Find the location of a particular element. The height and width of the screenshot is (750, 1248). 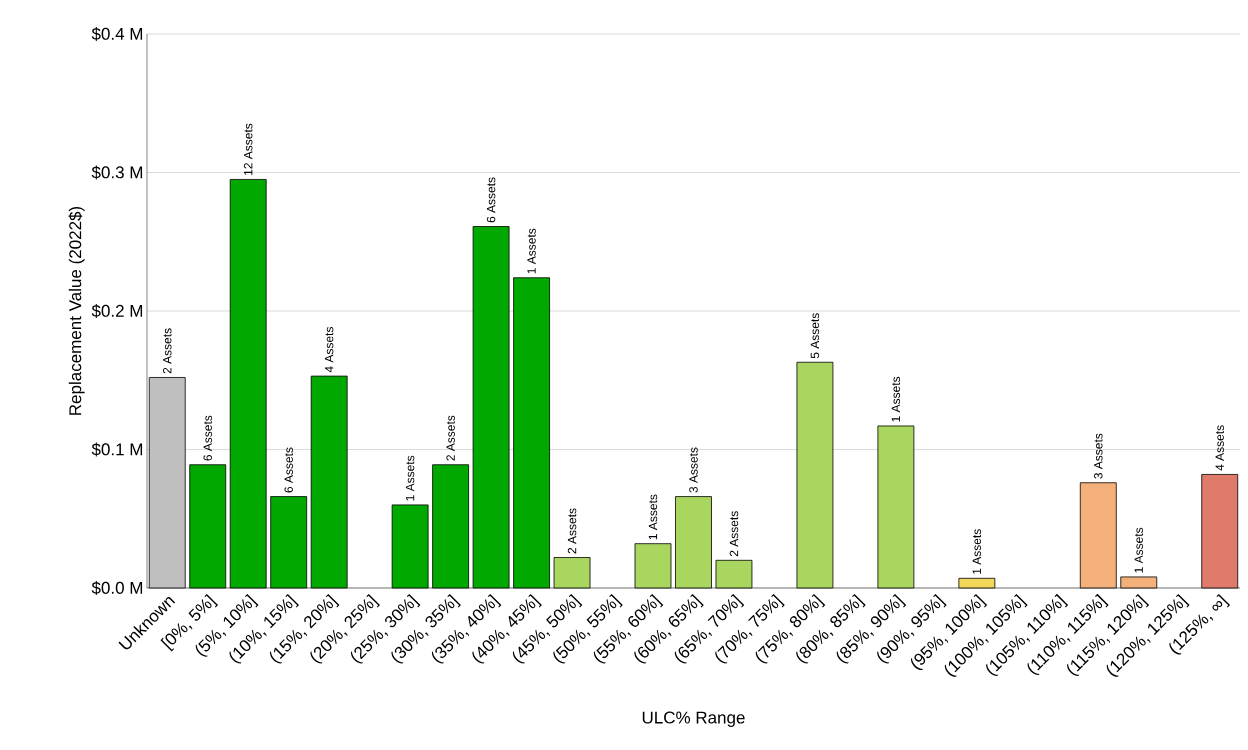

annotation: 12 Assets is located at coordinates (248, 149).